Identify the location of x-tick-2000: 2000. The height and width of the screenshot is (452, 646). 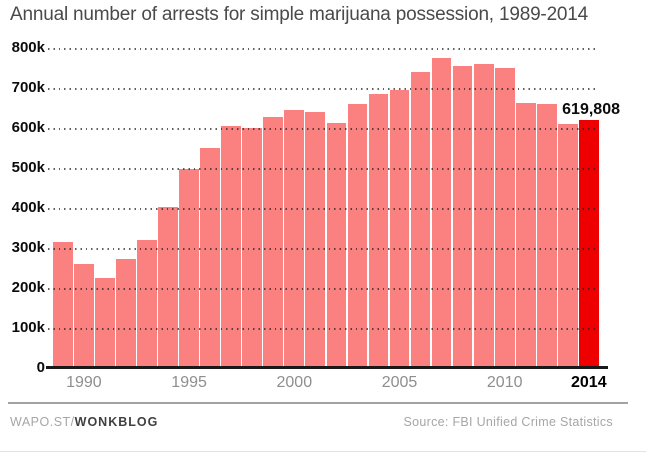
(294, 382).